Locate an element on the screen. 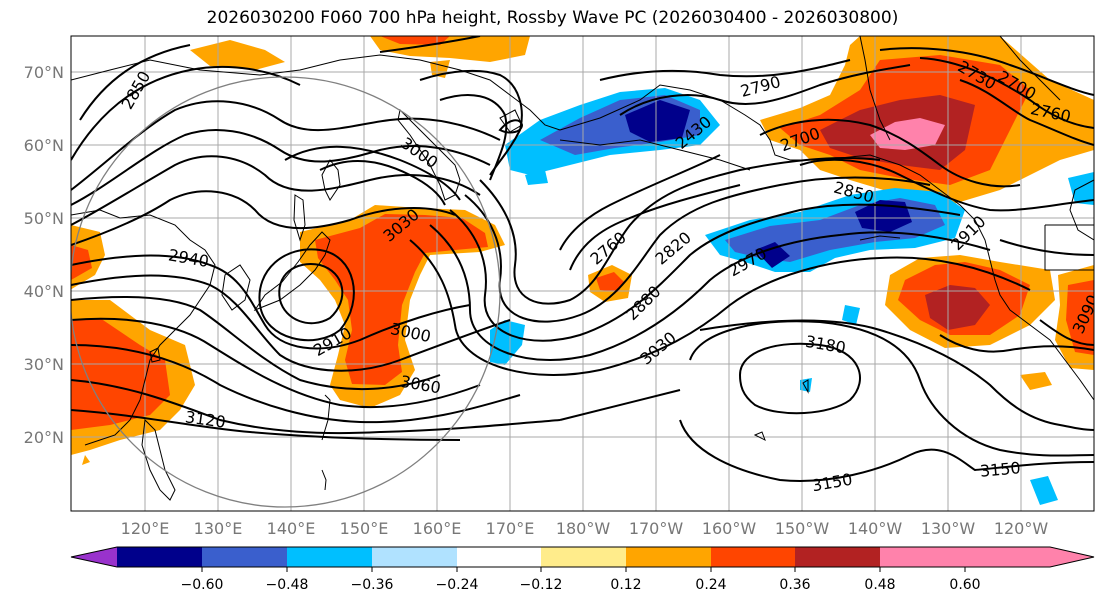 The height and width of the screenshot is (604, 1105). lon-label: 160°E is located at coordinates (437, 528).